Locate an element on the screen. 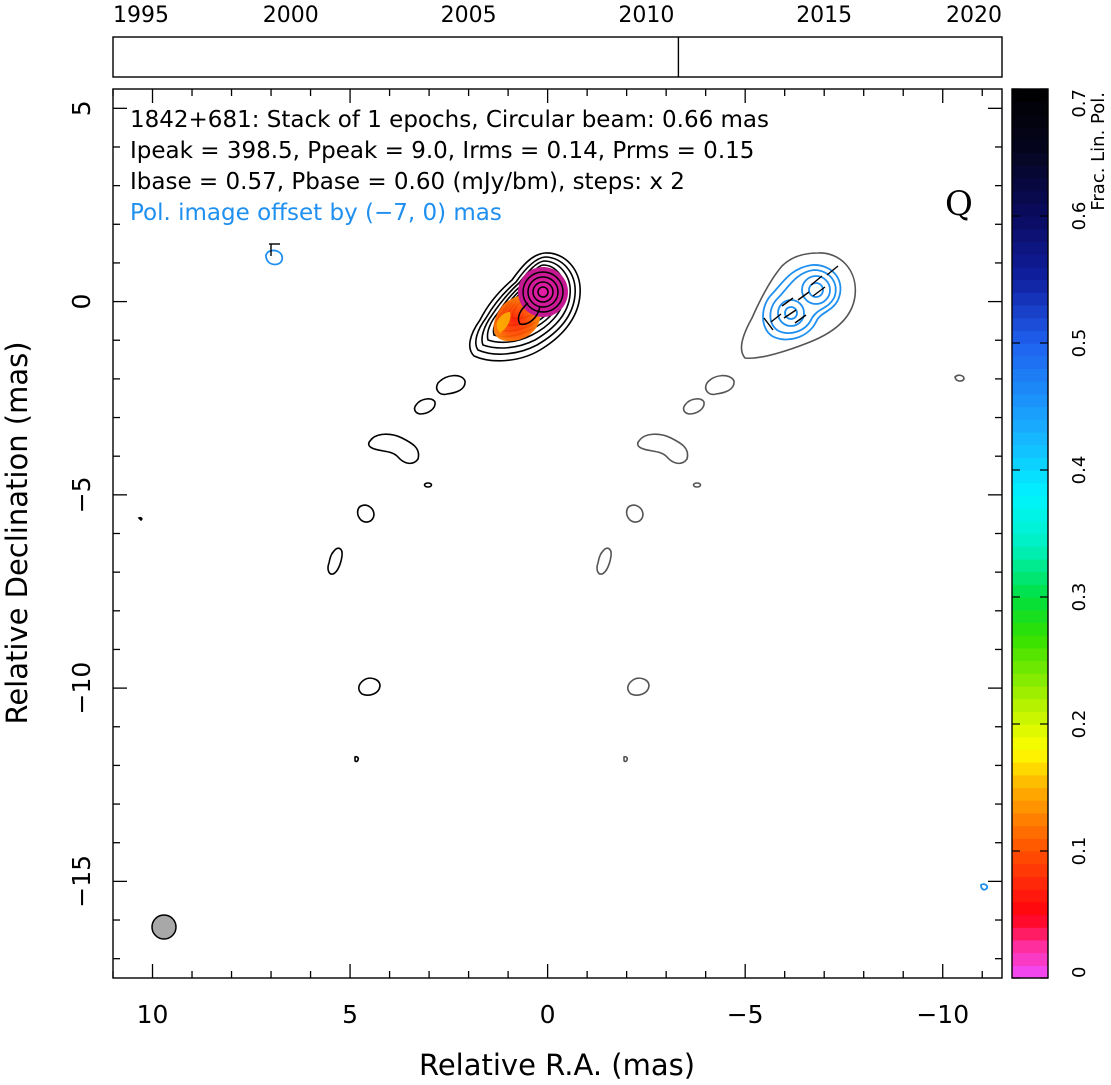  band-label: Q is located at coordinates (959, 204).